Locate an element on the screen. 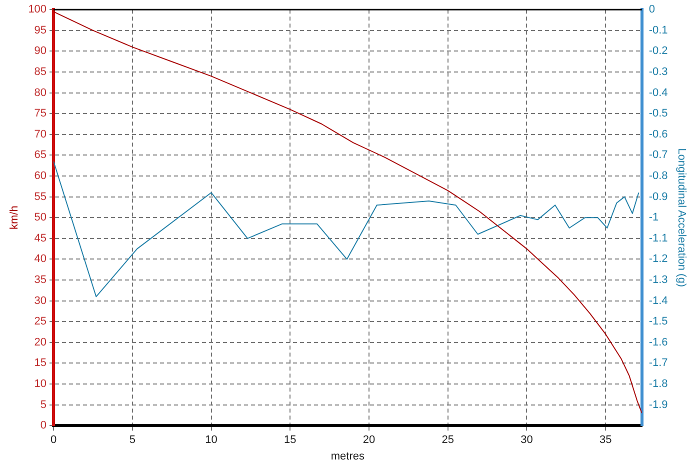 This screenshot has width=700, height=467. y-tick-label: 80 is located at coordinates (40, 92).